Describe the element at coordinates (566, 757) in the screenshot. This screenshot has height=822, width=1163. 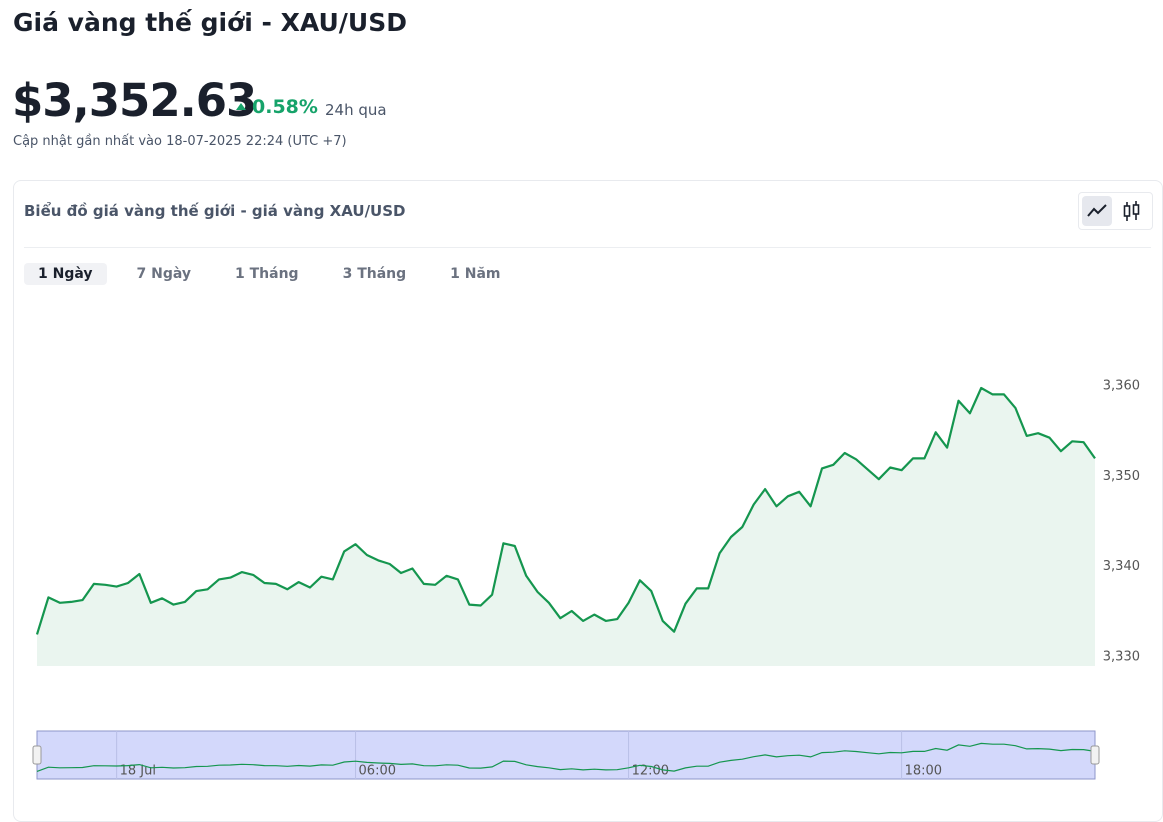
I see `navigator-line` at that location.